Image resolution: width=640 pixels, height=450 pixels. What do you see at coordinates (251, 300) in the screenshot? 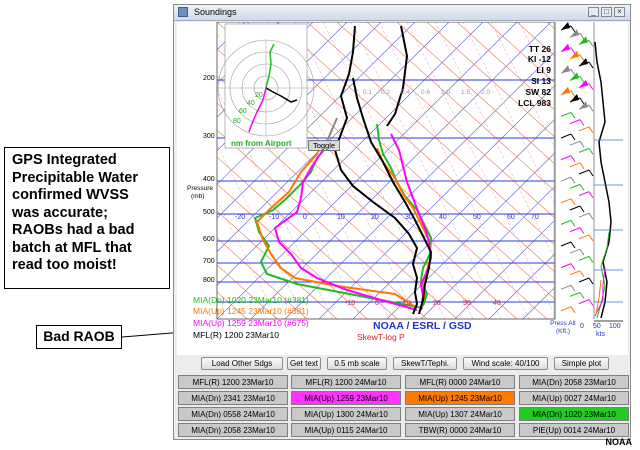
I see `legend-entry-green: MIA(Dn) 1020 23Mar10 (#381)` at bounding box center [251, 300].